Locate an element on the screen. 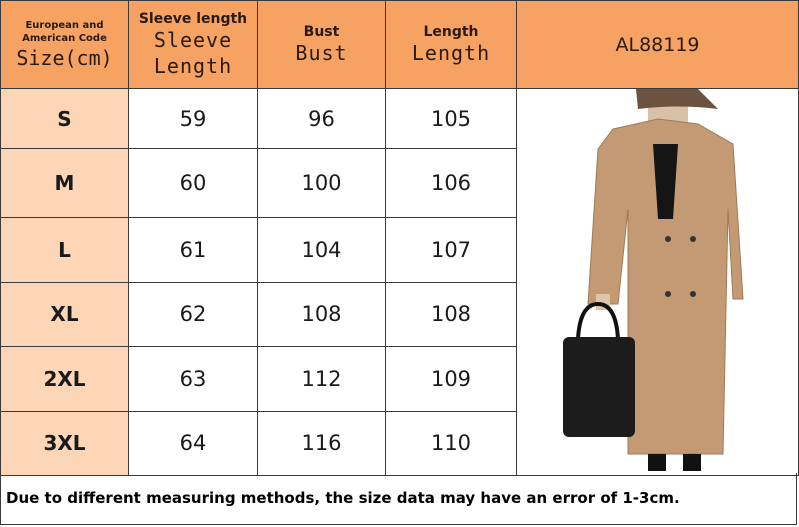  table-row: M 60 100 106 is located at coordinates (399, 183).